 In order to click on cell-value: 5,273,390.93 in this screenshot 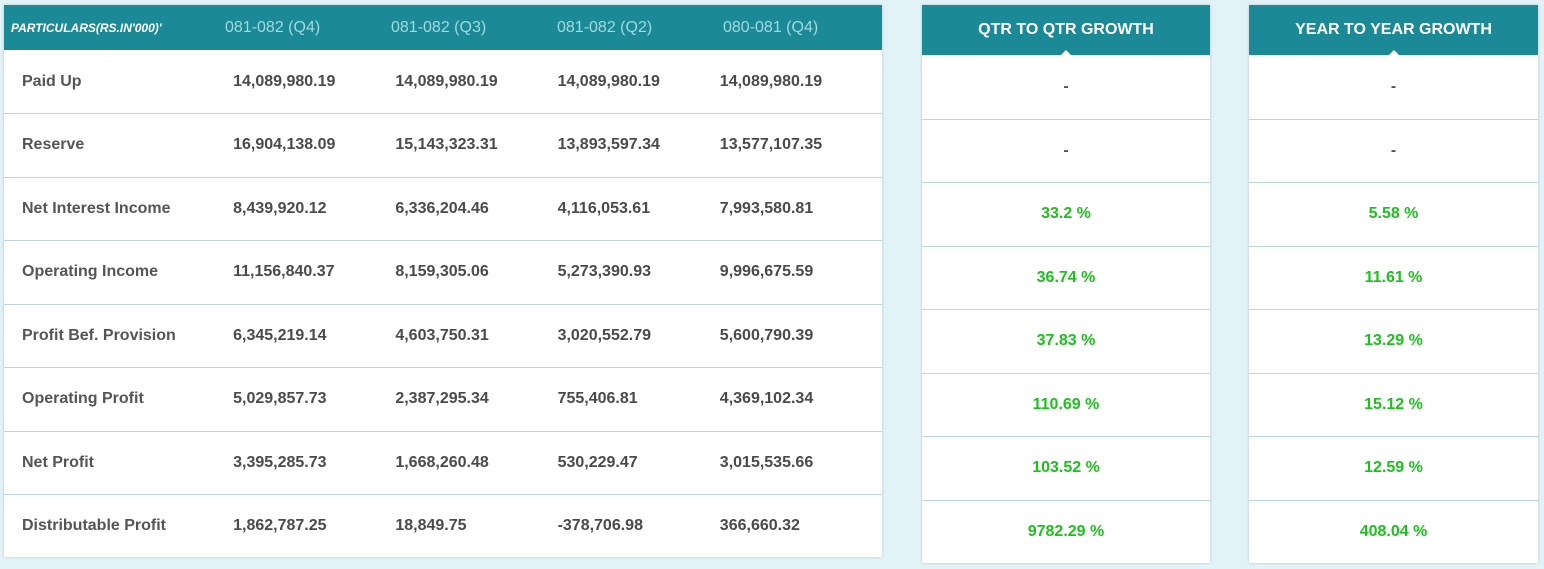, I will do `click(604, 272)`.